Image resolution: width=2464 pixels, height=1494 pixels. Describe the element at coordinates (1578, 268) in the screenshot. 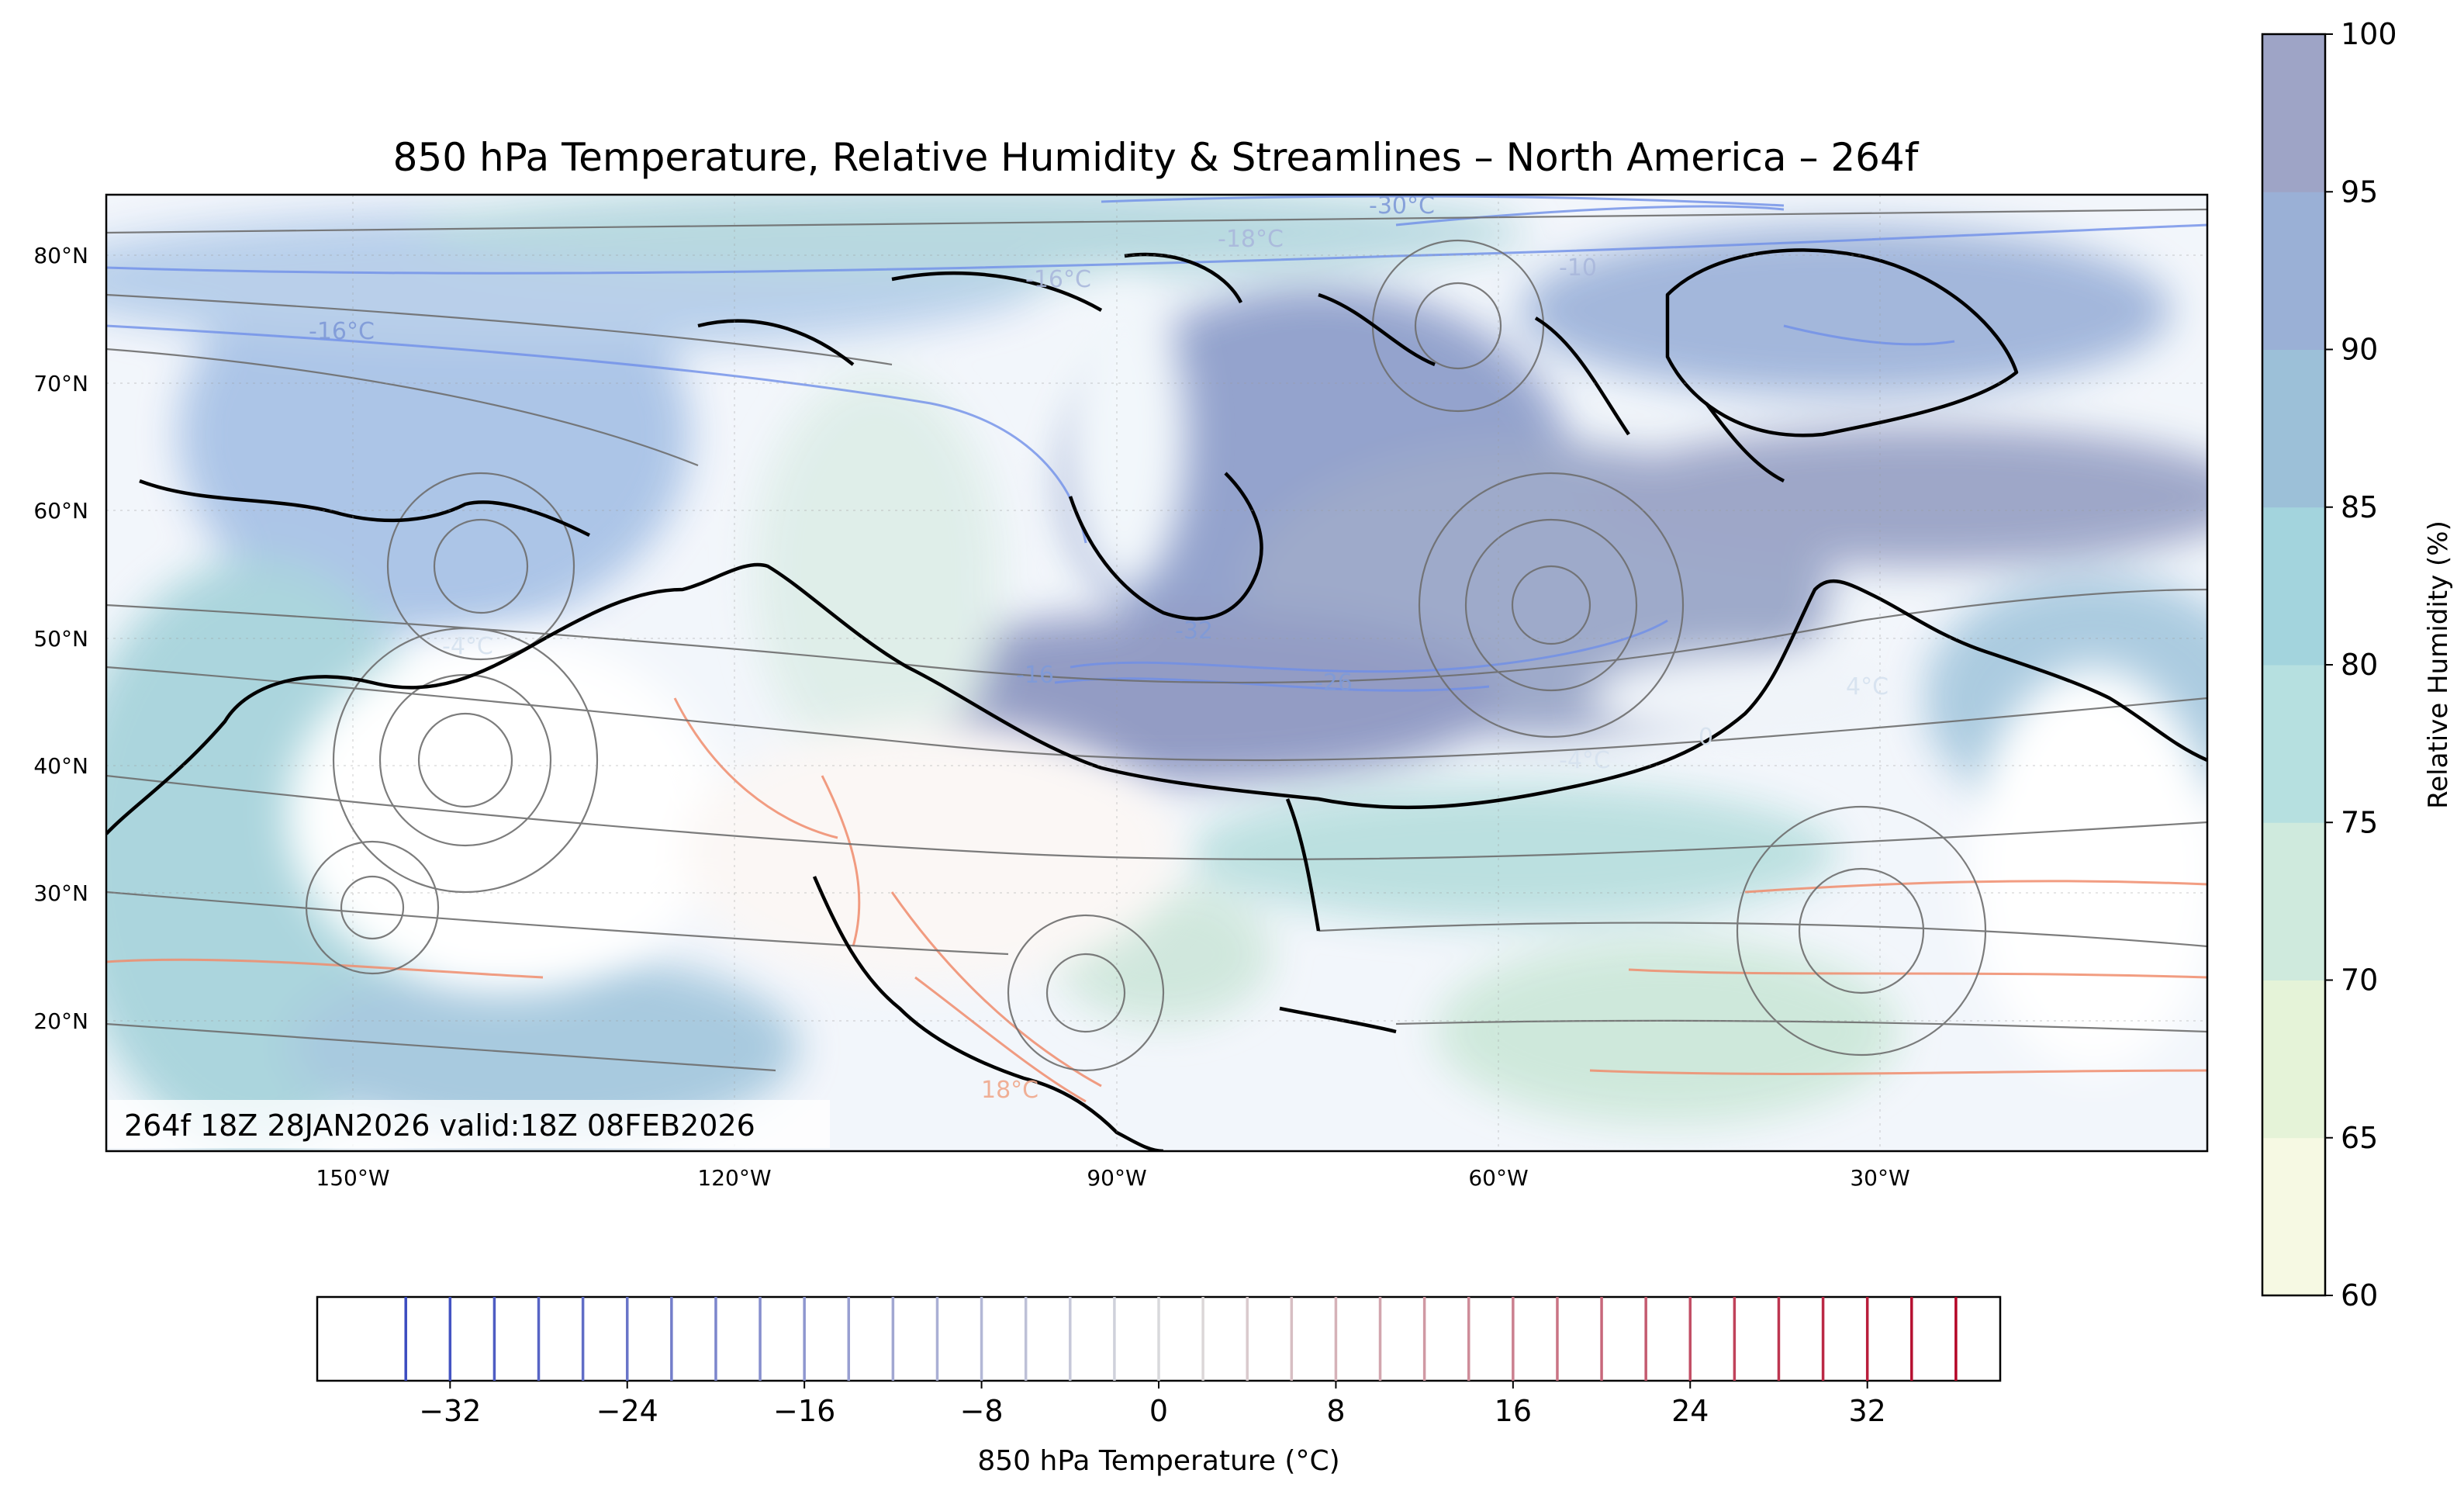

I see `contour-label: -10` at that location.